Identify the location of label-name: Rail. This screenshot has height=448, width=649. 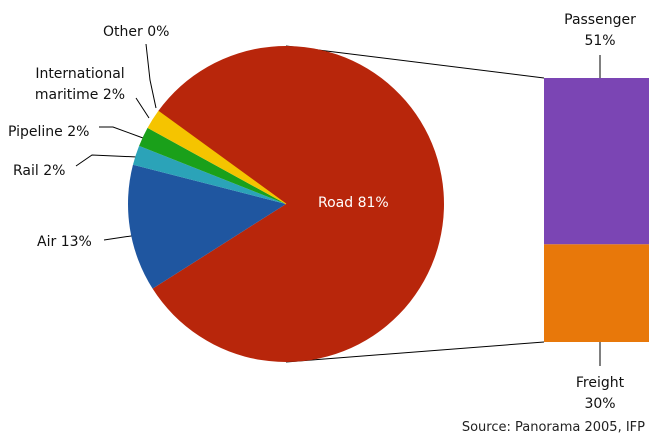
(26, 171).